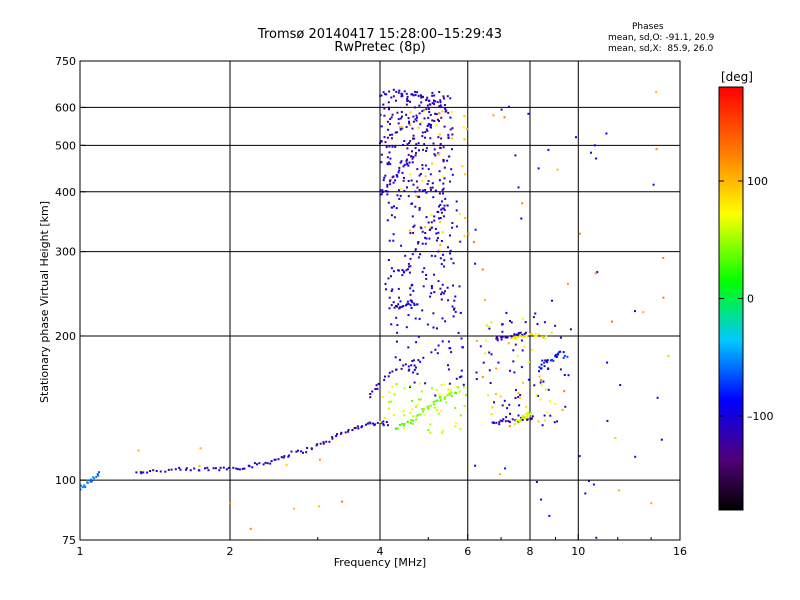 Image resolution: width=800 pixels, height=600 pixels. Describe the element at coordinates (737, 77) in the screenshot. I see `colorbar-unit-label: [deg]` at that location.